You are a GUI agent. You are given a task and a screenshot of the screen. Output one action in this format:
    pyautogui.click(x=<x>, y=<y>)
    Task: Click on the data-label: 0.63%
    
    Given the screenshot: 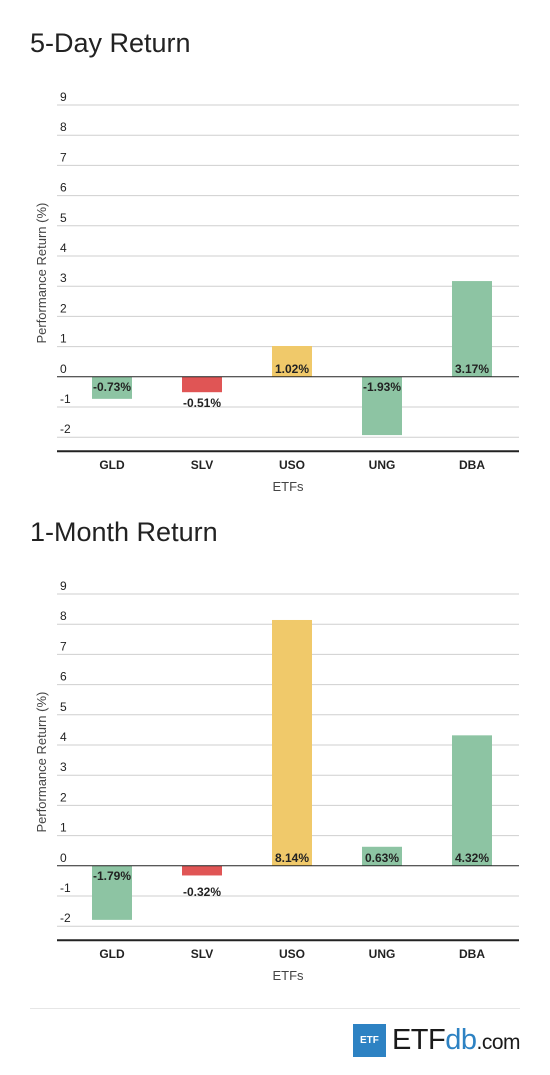 What is the action you would take?
    pyautogui.click(x=382, y=858)
    